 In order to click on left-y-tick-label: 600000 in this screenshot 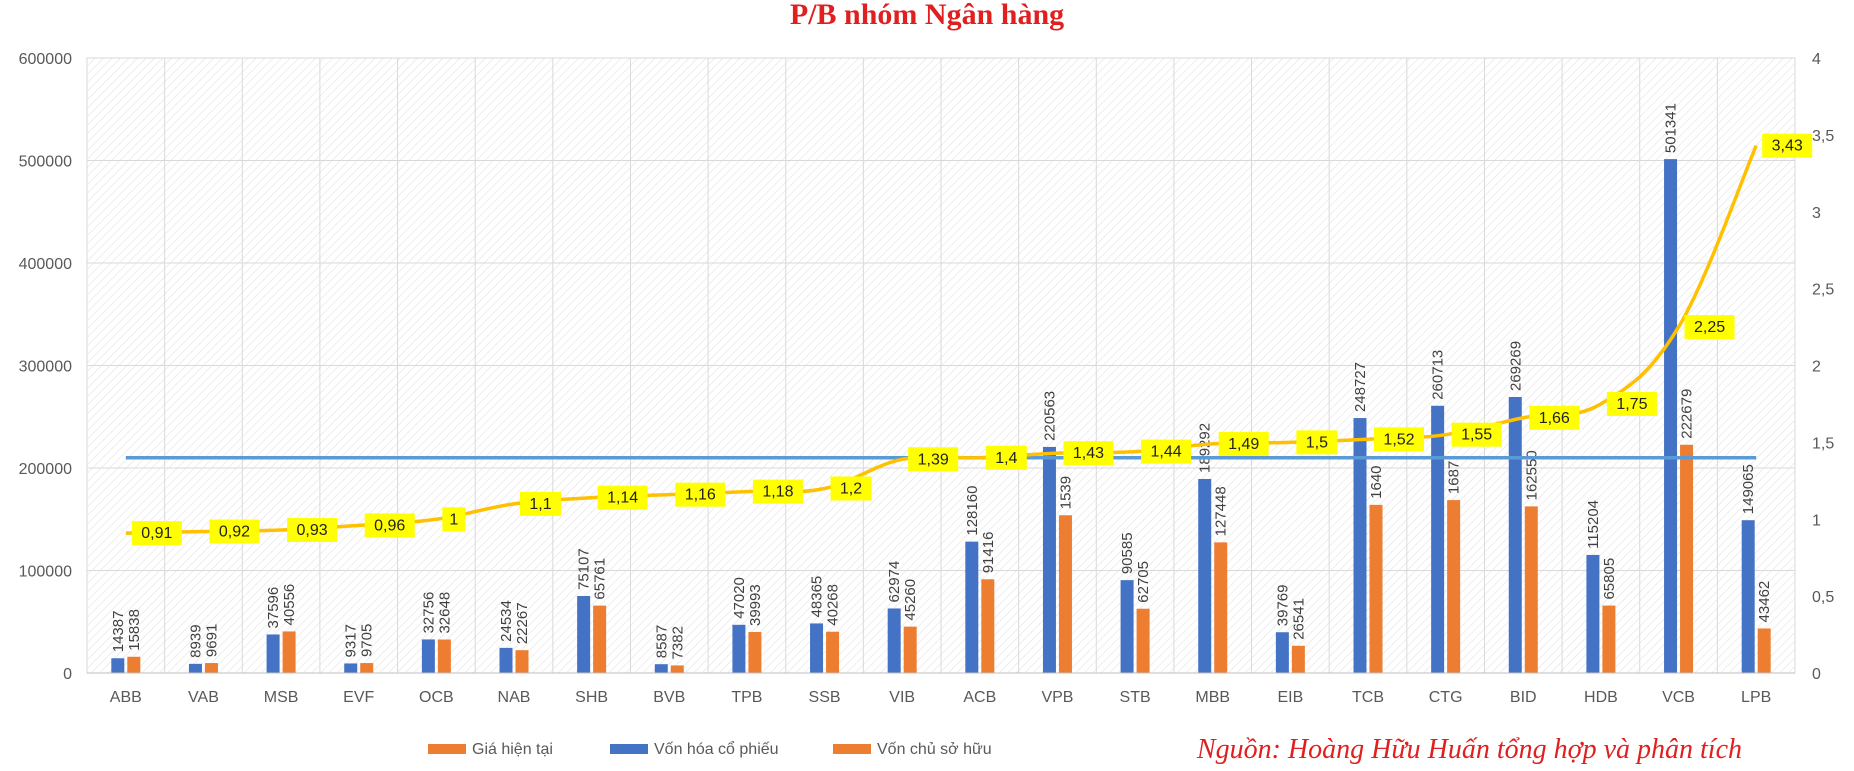, I will do `click(45, 59)`.